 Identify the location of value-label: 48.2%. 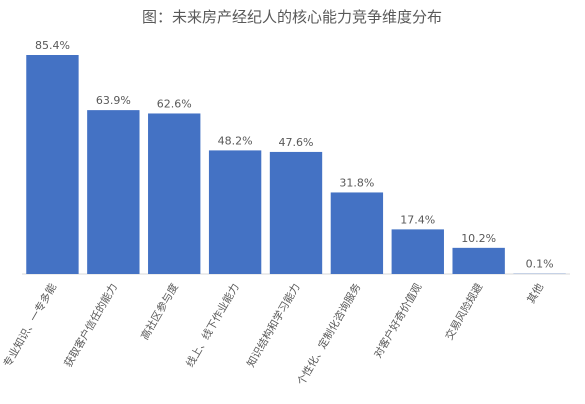
(235, 140).